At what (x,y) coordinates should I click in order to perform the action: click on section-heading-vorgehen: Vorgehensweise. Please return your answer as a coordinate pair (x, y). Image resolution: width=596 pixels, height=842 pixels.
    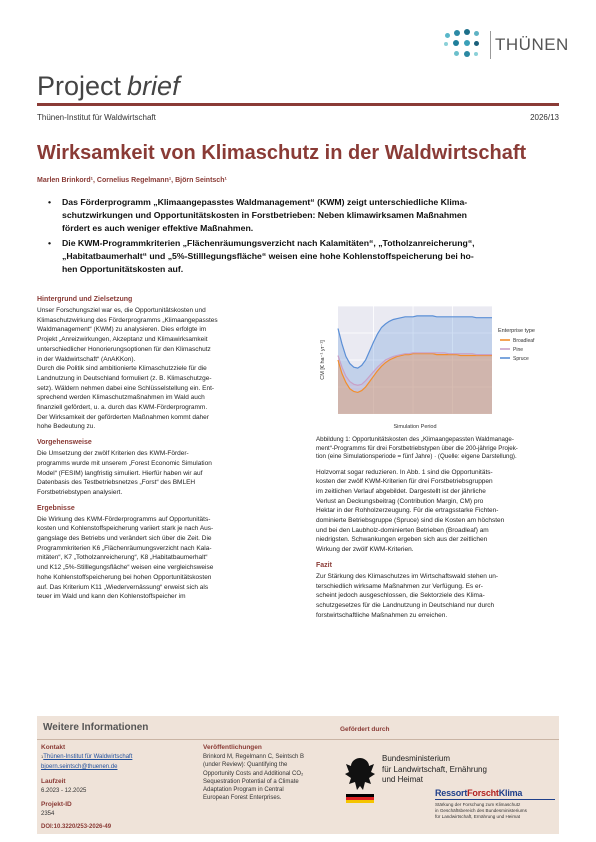
    Looking at the image, I should click on (64, 443).